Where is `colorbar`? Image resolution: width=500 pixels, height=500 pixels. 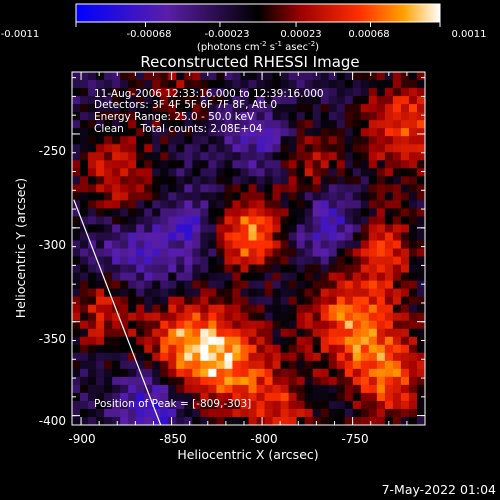 colorbar is located at coordinates (258, 13).